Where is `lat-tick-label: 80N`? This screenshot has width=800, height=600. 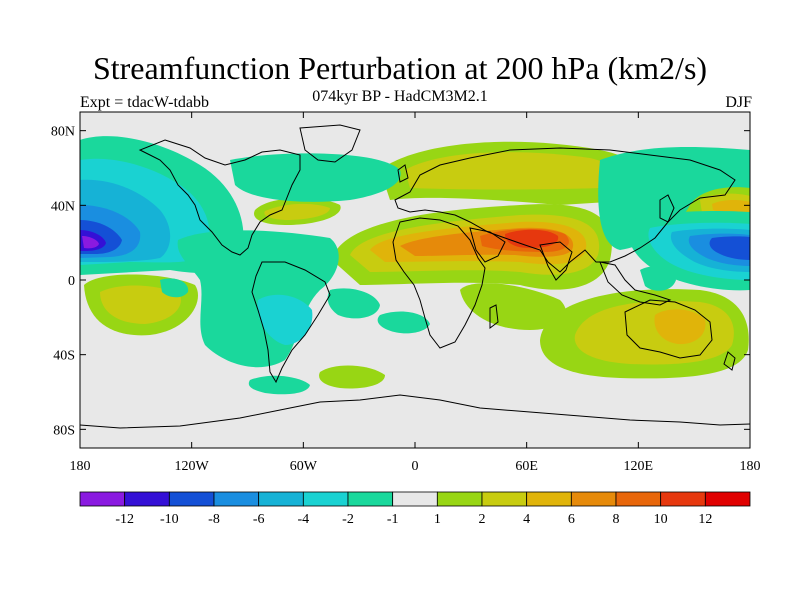 lat-tick-label: 80N is located at coordinates (63, 132).